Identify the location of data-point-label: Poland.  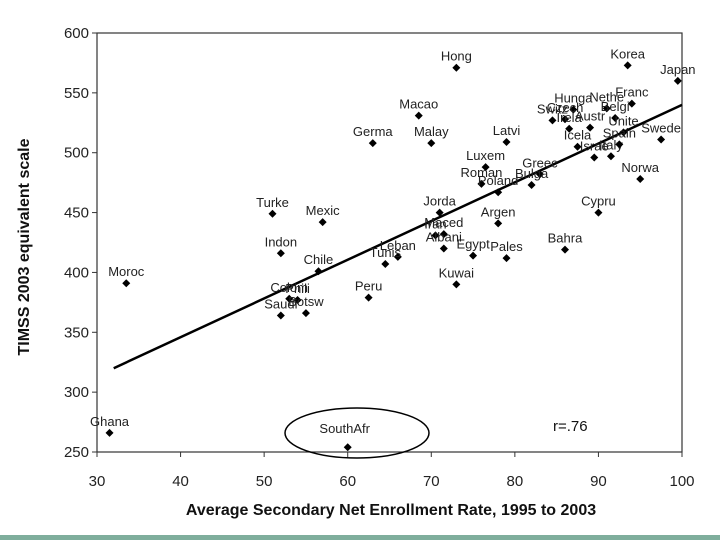
(498, 180).